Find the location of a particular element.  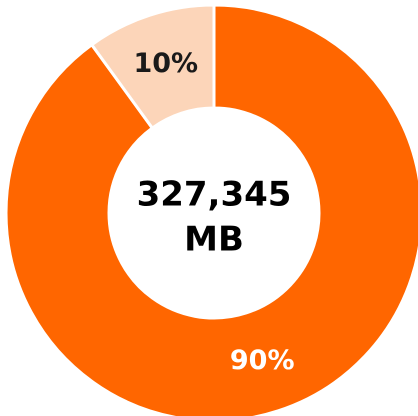

slice-label: 10% is located at coordinates (165, 63).